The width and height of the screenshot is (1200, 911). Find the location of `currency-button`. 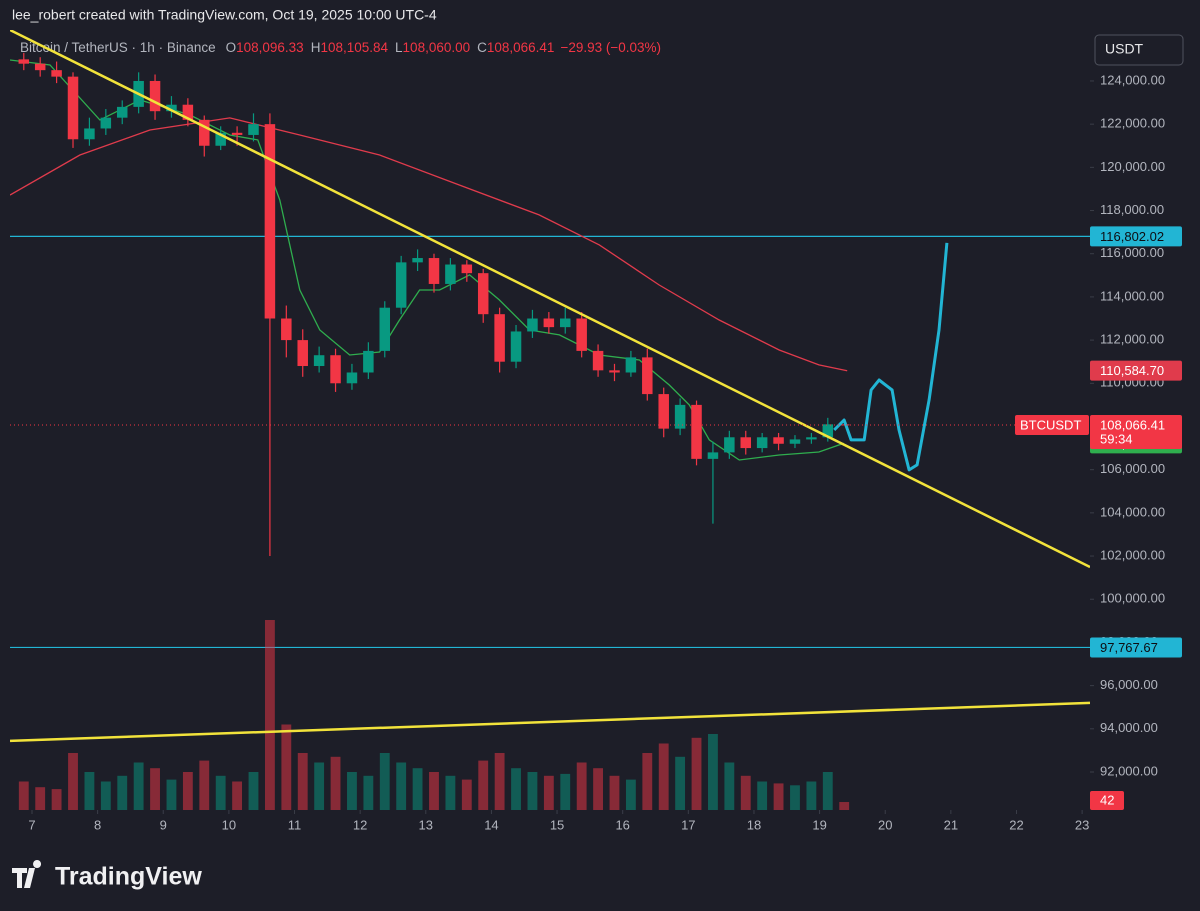

currency-button is located at coordinates (1139, 50).